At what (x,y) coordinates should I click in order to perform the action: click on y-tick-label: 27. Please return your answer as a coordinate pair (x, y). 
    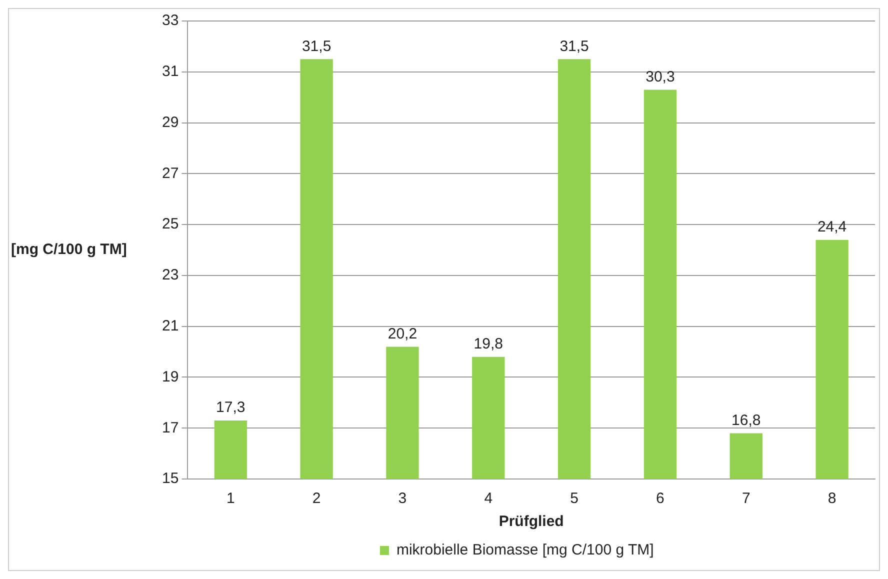
    Looking at the image, I should click on (170, 173).